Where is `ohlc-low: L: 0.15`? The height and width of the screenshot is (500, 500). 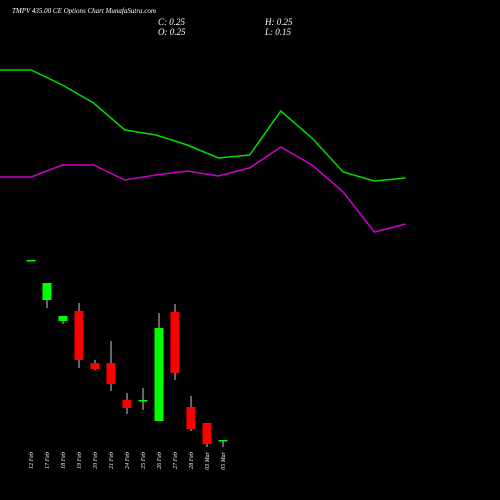
ohlc-low: L: 0.15 is located at coordinates (278, 32).